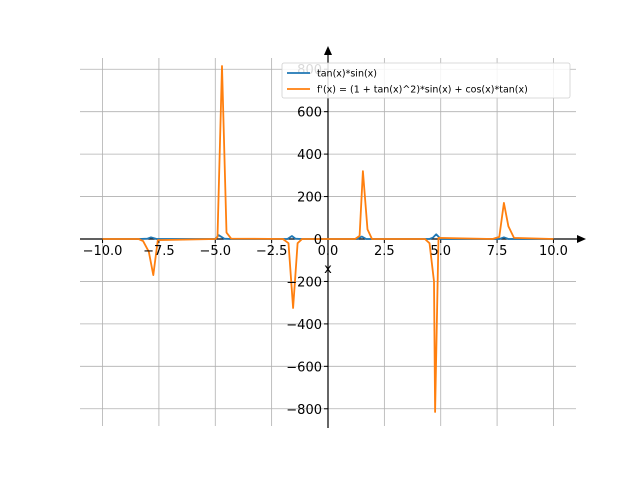 The width and height of the screenshot is (640, 480). I want to click on y-tick-label: 400, so click(309, 155).